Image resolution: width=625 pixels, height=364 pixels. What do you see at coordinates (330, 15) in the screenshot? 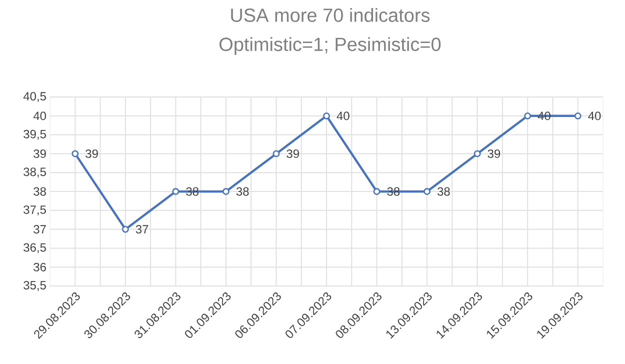
I see `chart-title: USA more 70 indicators` at bounding box center [330, 15].